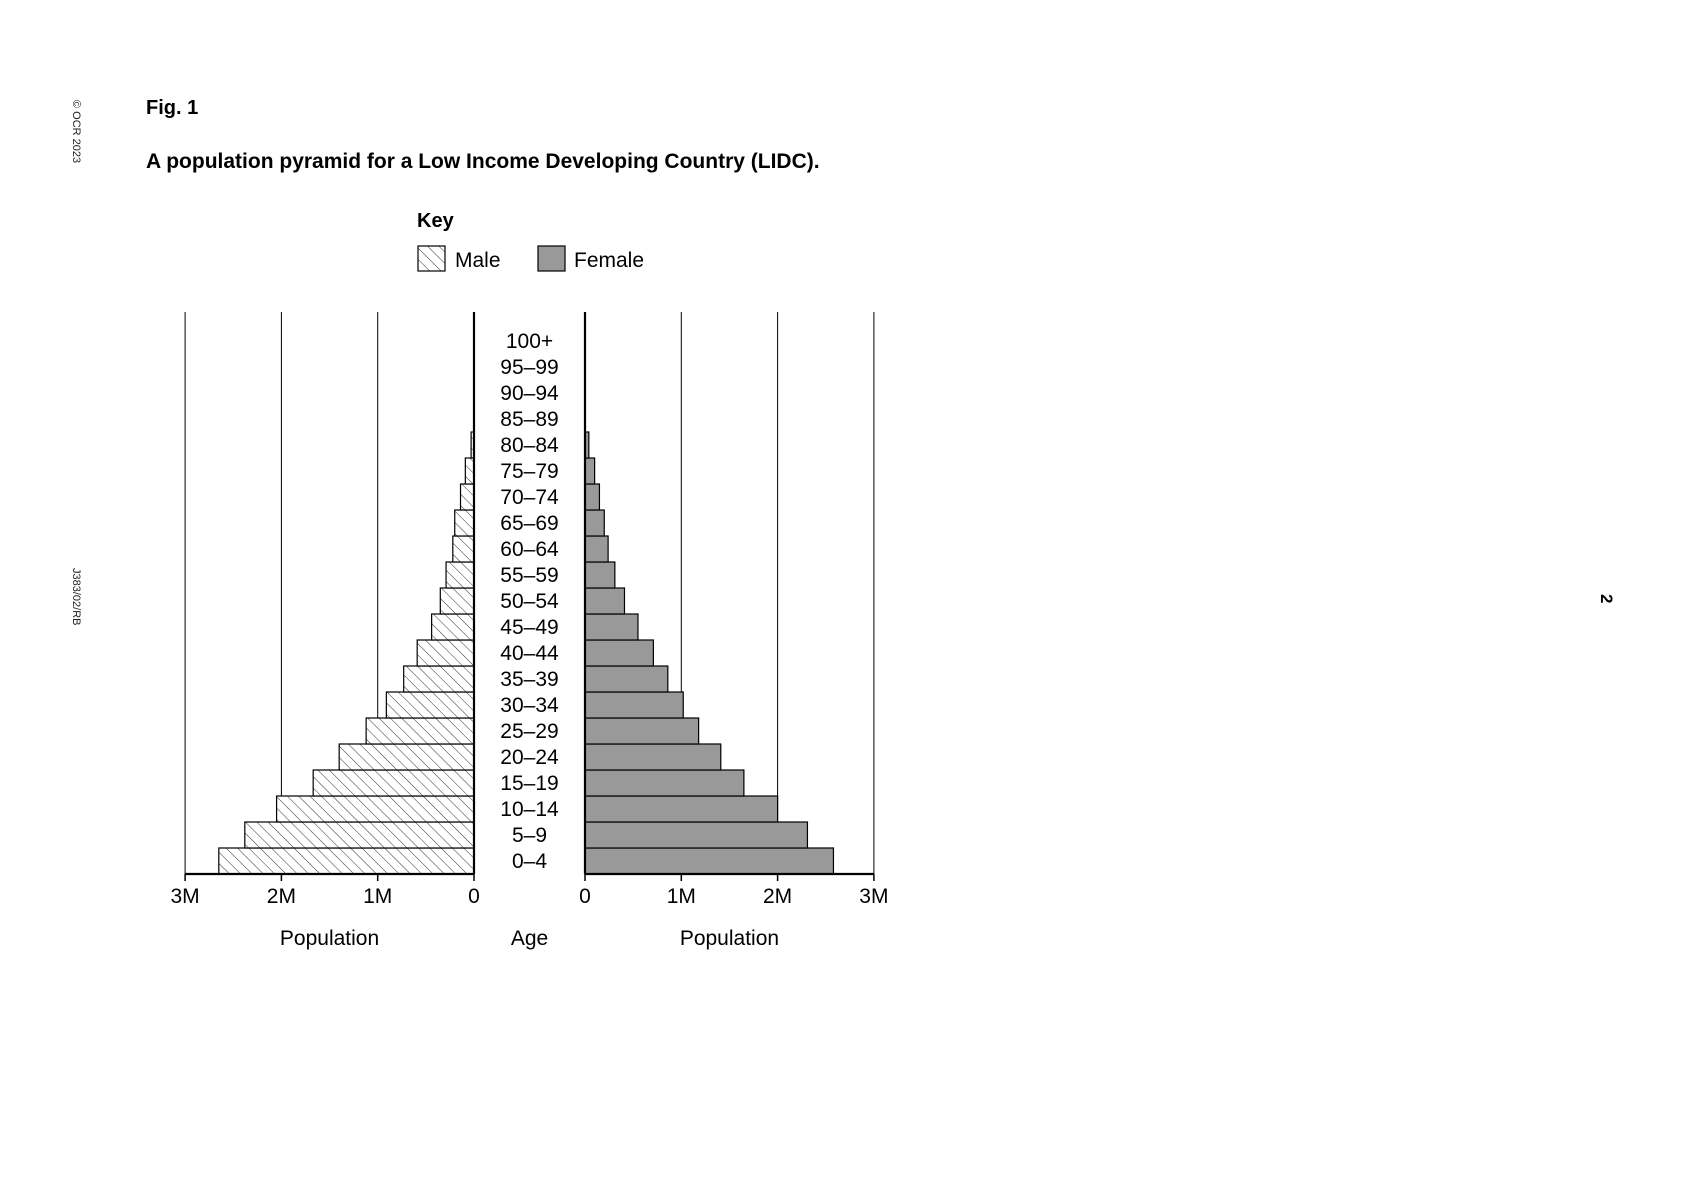 This screenshot has height=1191, width=1684. I want to click on age-label: 85–89, so click(529, 419).